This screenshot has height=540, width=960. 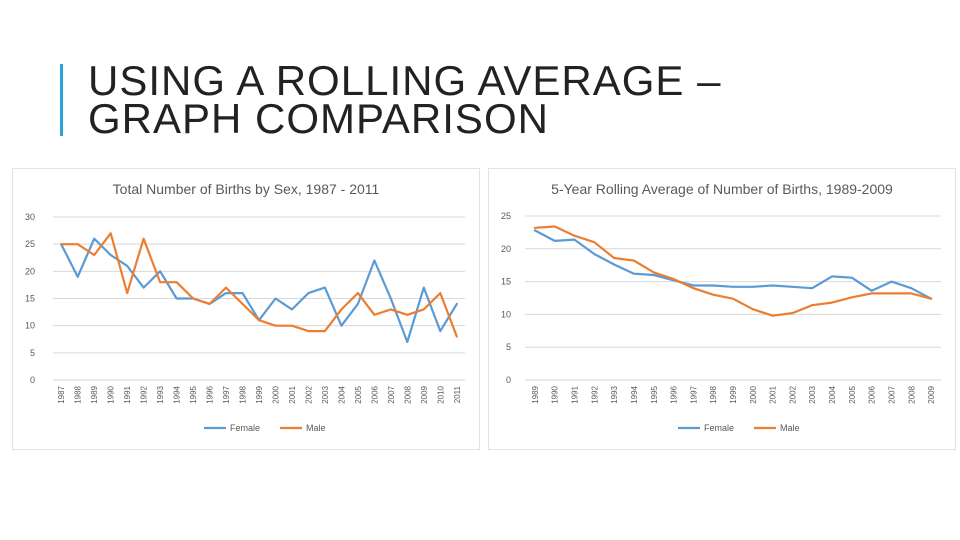 I want to click on title-accent-bar, so click(x=61, y=100).